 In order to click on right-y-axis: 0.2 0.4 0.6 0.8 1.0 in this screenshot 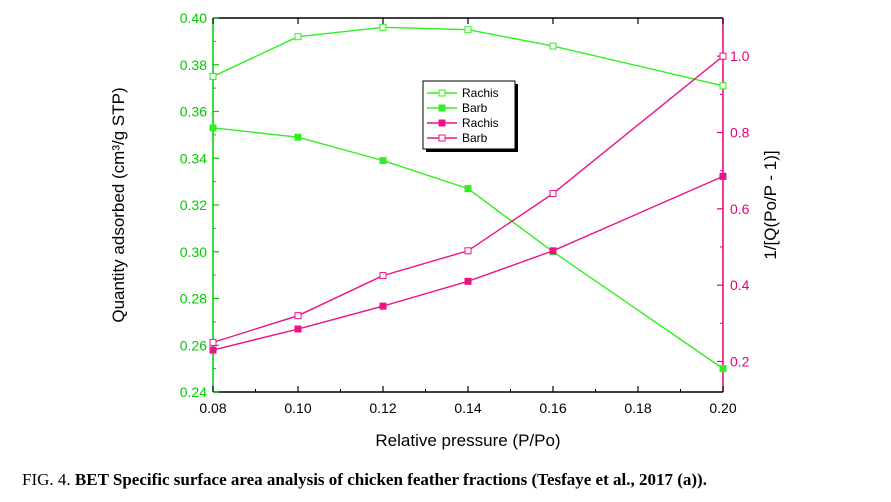, I will do `click(733, 208)`.